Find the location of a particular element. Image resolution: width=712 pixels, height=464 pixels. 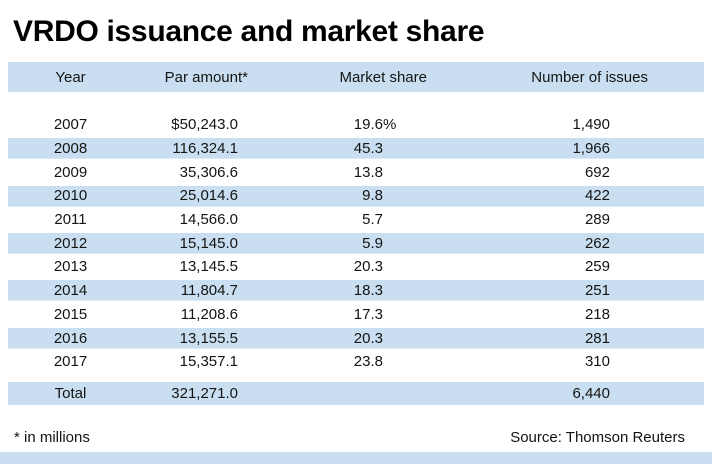

cell-year: 2008 is located at coordinates (70, 149).